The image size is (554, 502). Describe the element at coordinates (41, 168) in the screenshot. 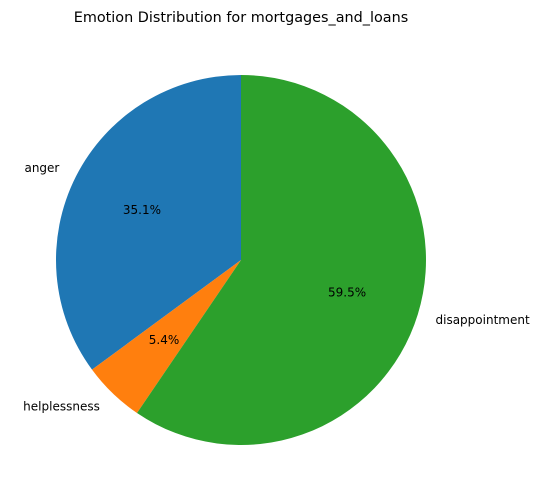

I see `slice-label-anger: anger` at that location.